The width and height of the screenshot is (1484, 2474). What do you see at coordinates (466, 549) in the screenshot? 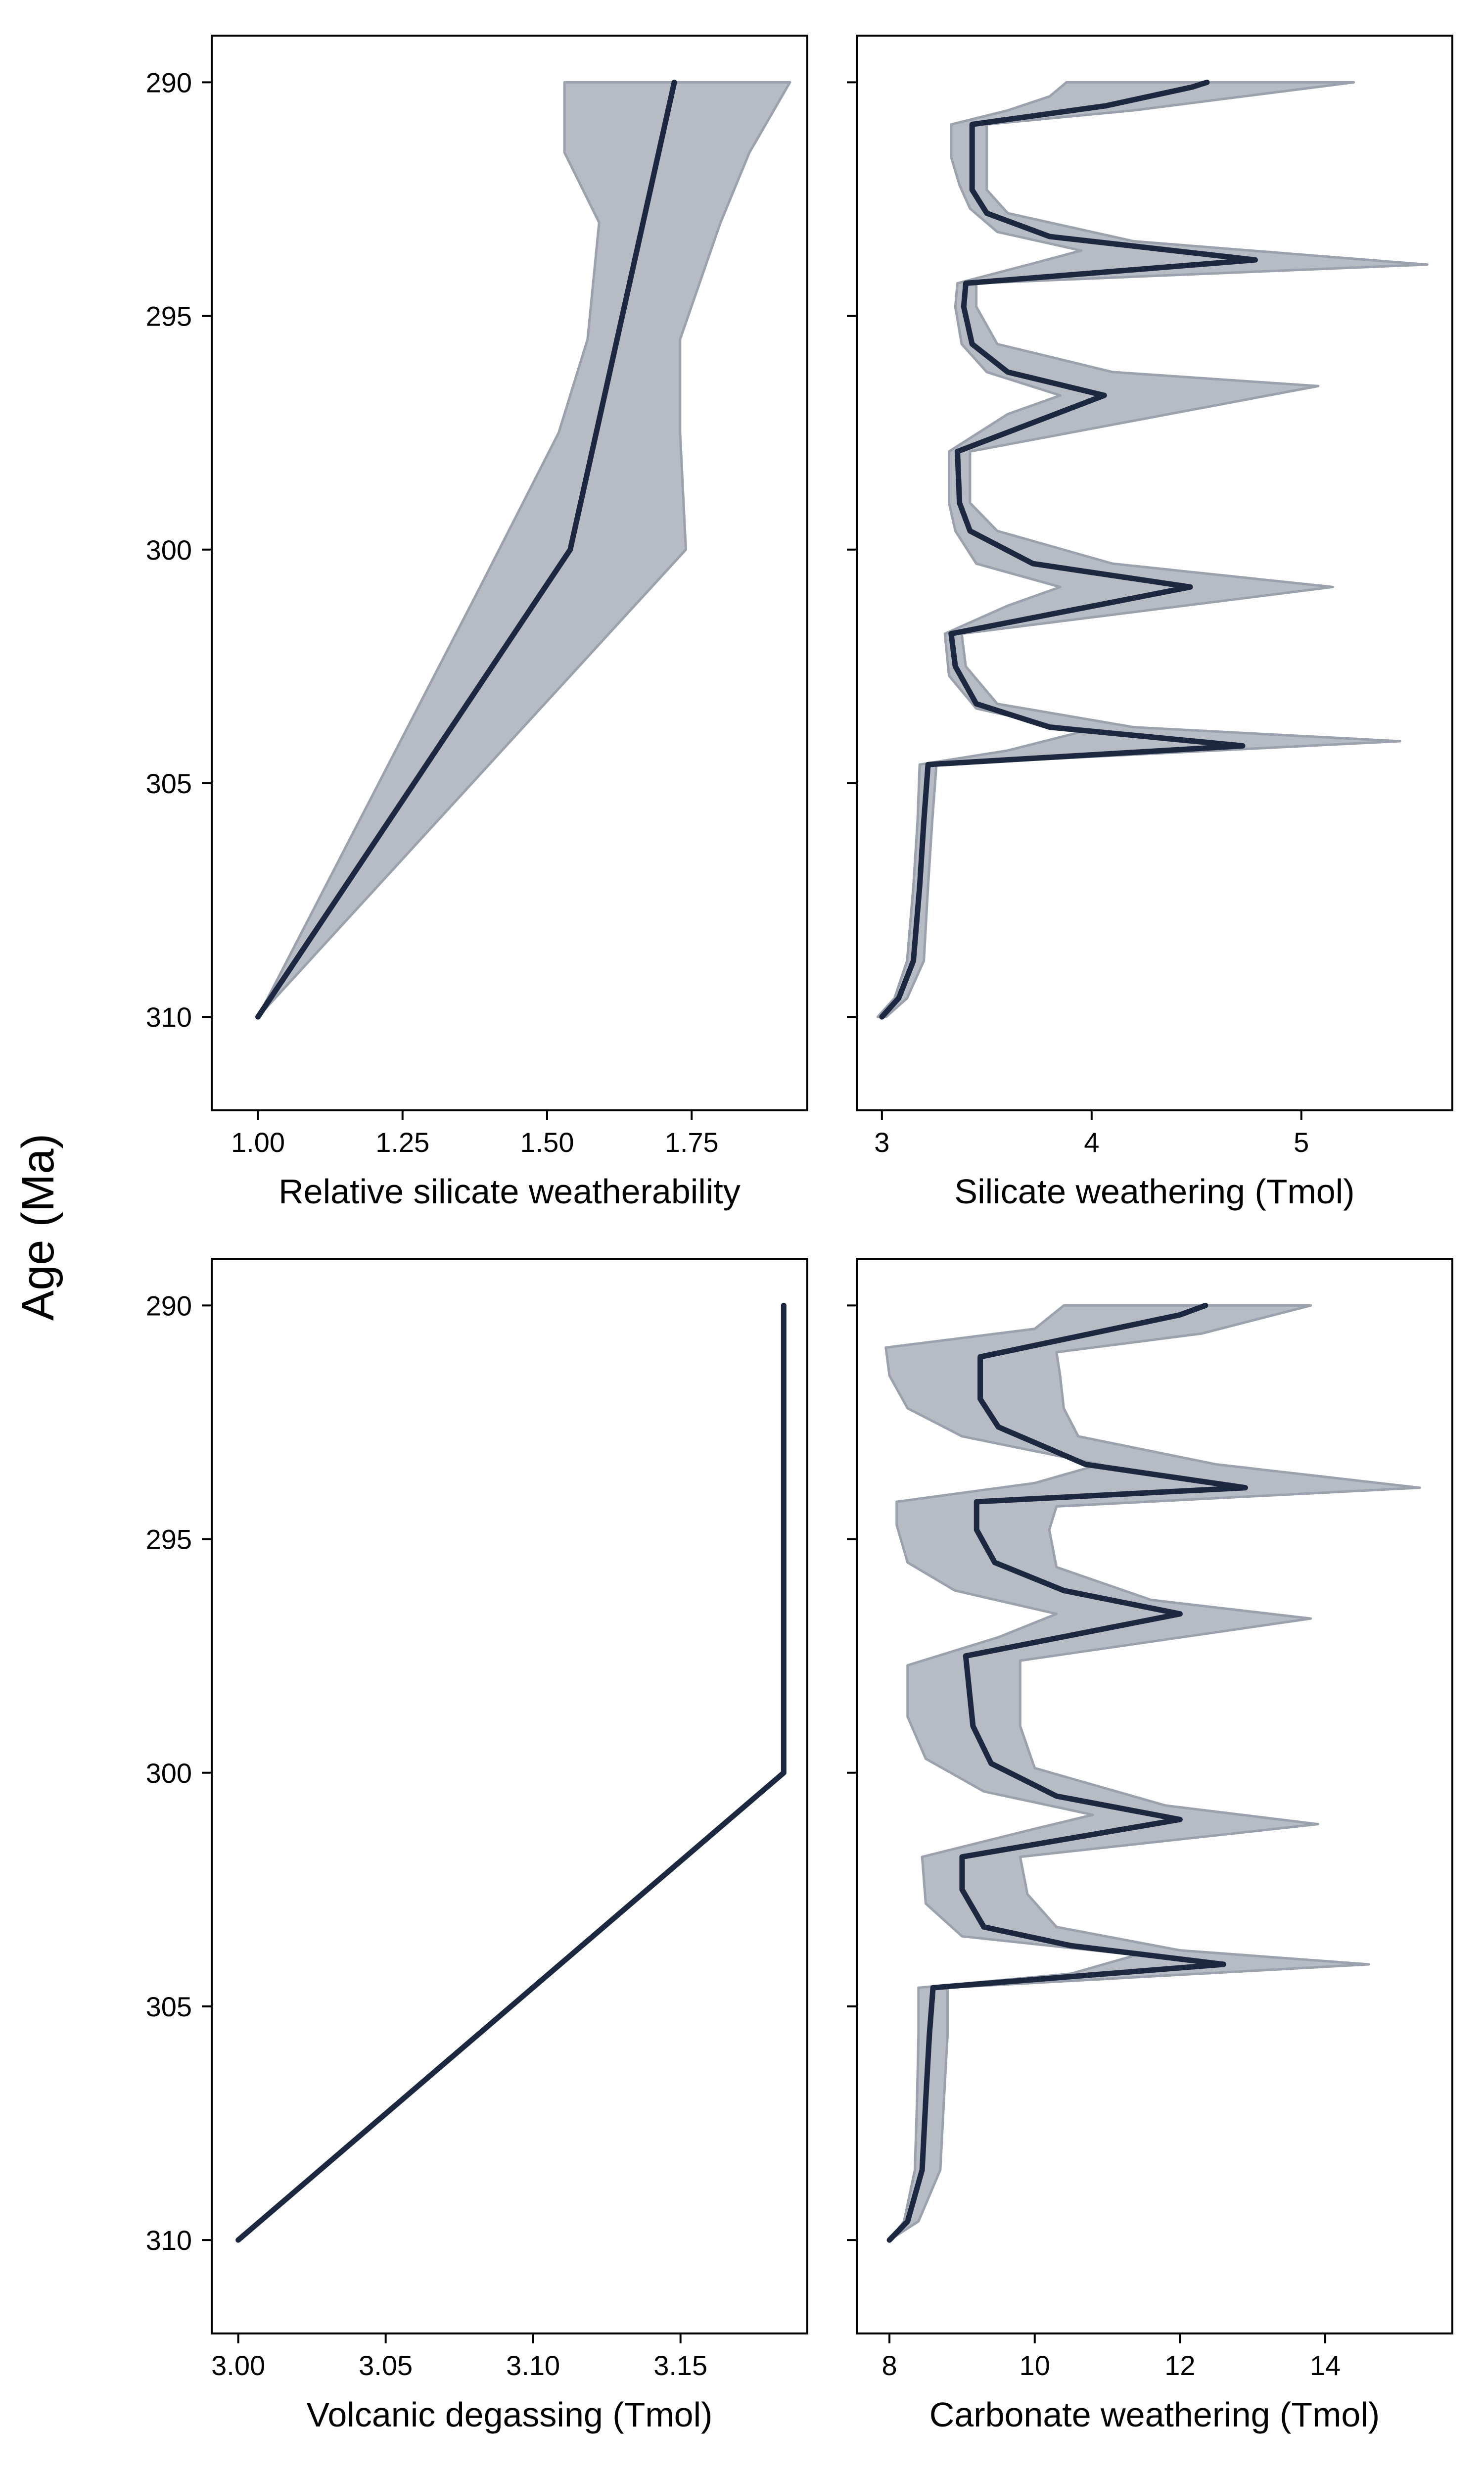
I see `relative-silicate-weatherability-median-line` at bounding box center [466, 549].